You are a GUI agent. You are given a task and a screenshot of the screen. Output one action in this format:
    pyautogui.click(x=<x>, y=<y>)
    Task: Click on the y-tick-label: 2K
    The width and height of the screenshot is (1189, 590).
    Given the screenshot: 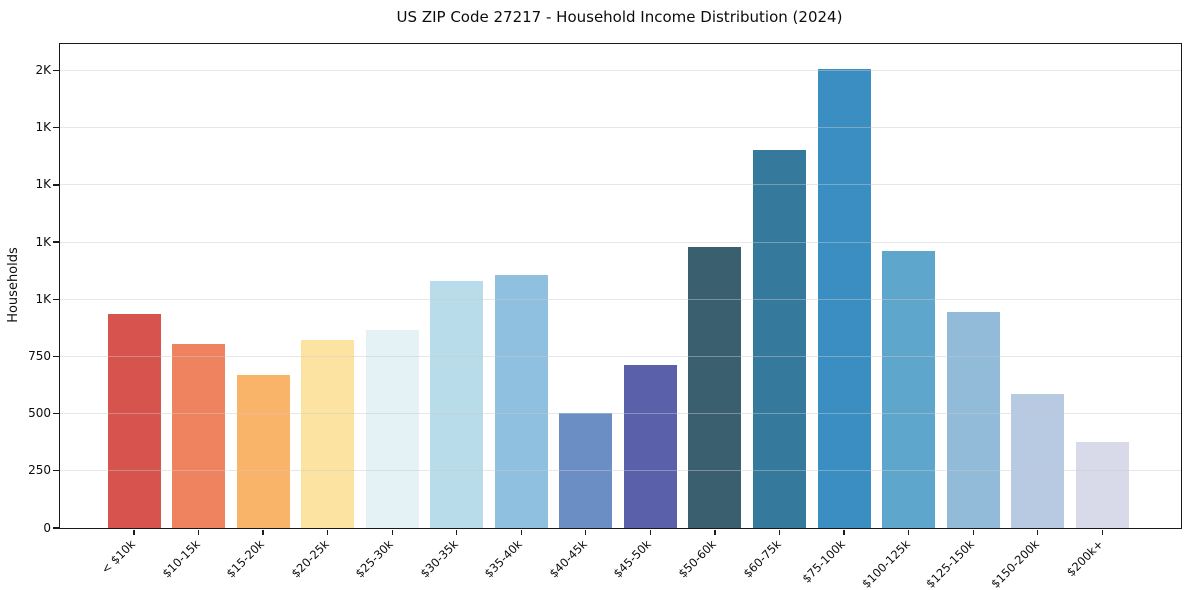 What is the action you would take?
    pyautogui.click(x=43, y=70)
    